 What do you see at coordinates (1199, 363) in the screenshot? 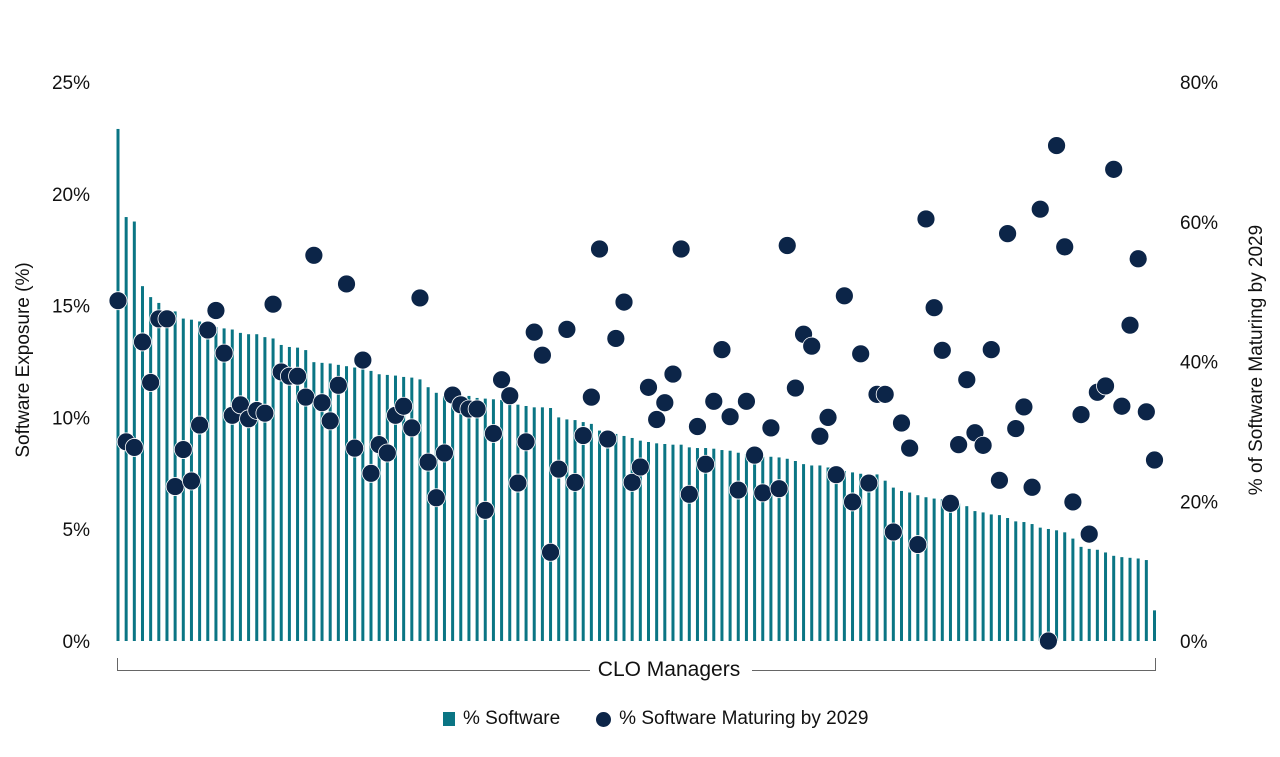
I see `right-tick-label: 40%` at bounding box center [1199, 363].